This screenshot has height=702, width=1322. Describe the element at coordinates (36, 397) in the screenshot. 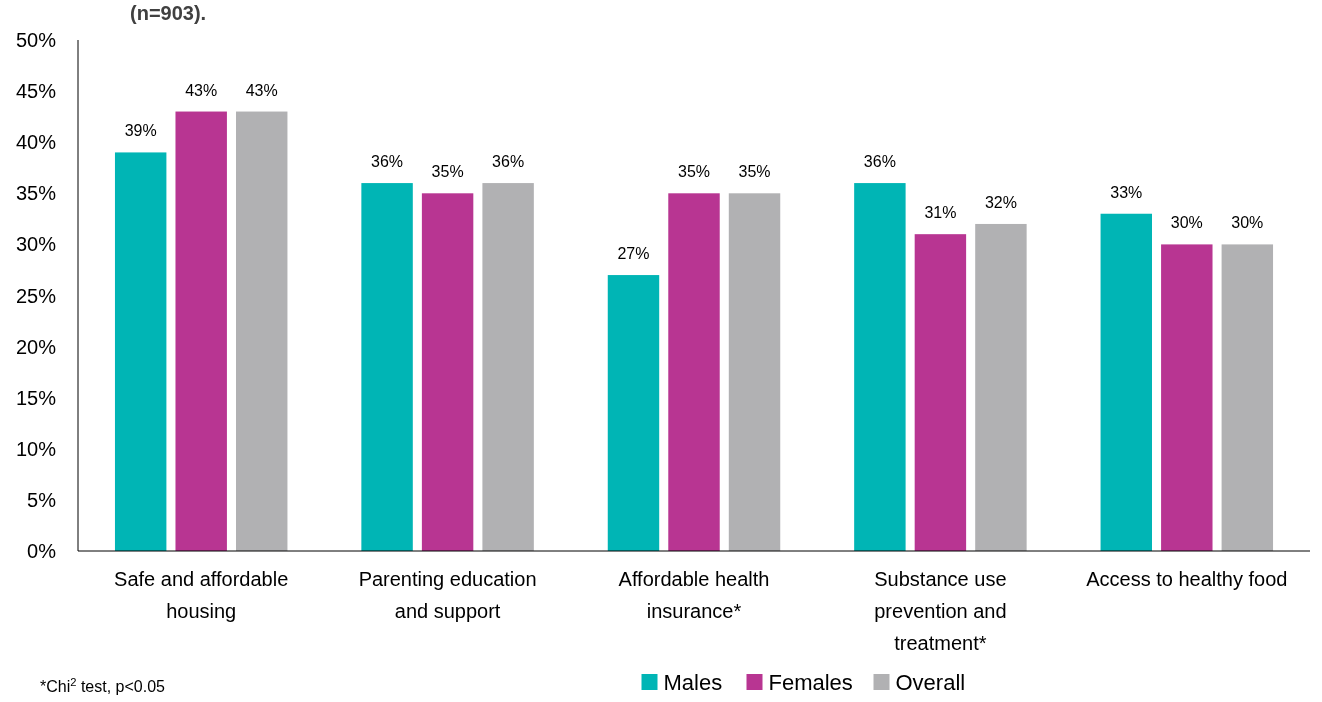

I see `y-tick-label: 15%` at that location.